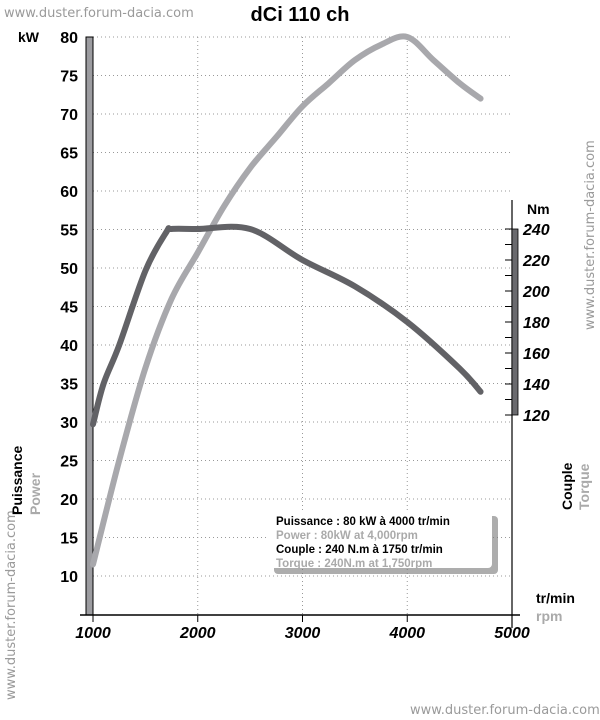 The height and width of the screenshot is (720, 600). I want to click on watermark-left: www.duster.forum-dacia.com, so click(11, 605).